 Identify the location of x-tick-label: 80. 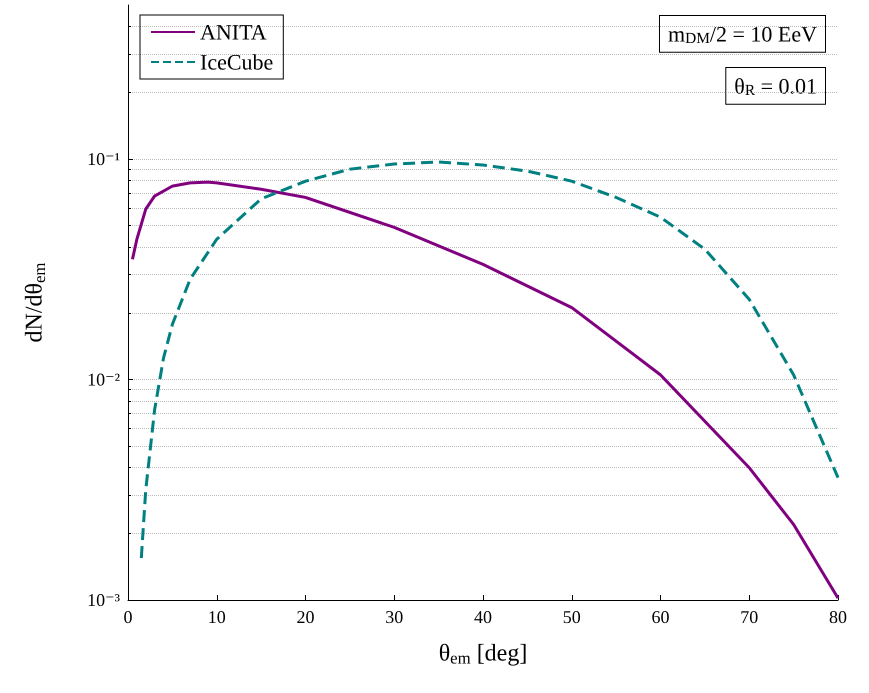
(838, 617).